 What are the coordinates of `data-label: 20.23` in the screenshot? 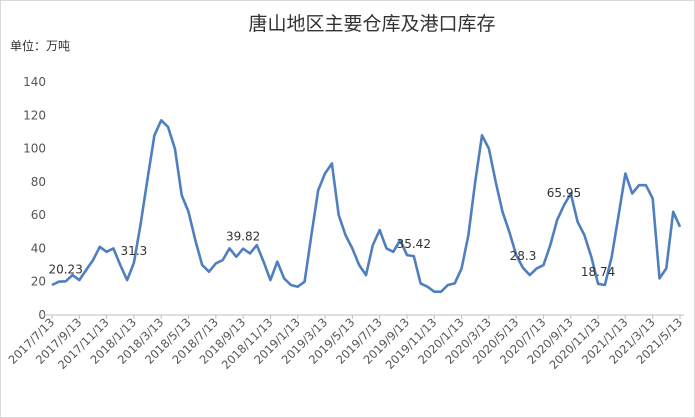 It's located at (65, 269).